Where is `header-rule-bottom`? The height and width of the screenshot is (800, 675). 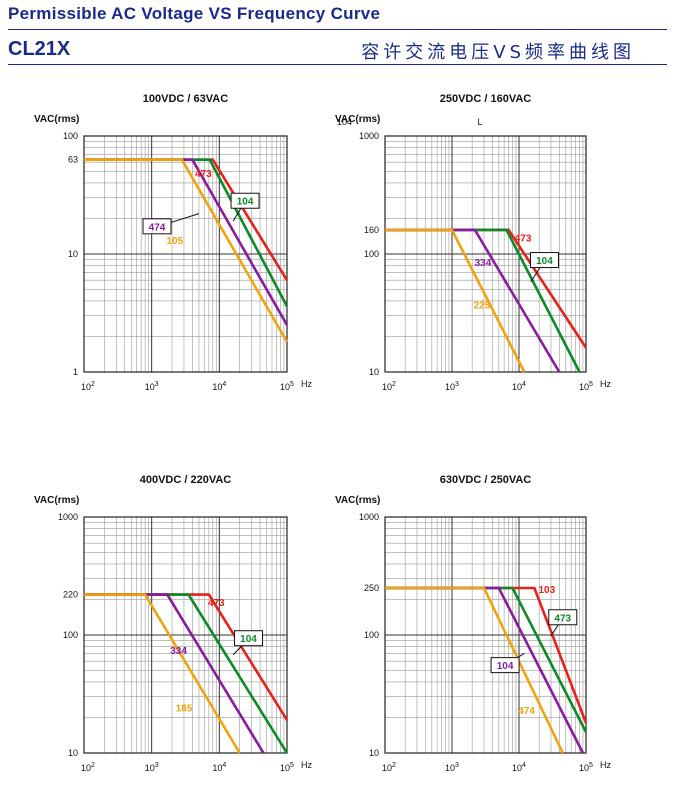
header-rule-bottom is located at coordinates (337, 64).